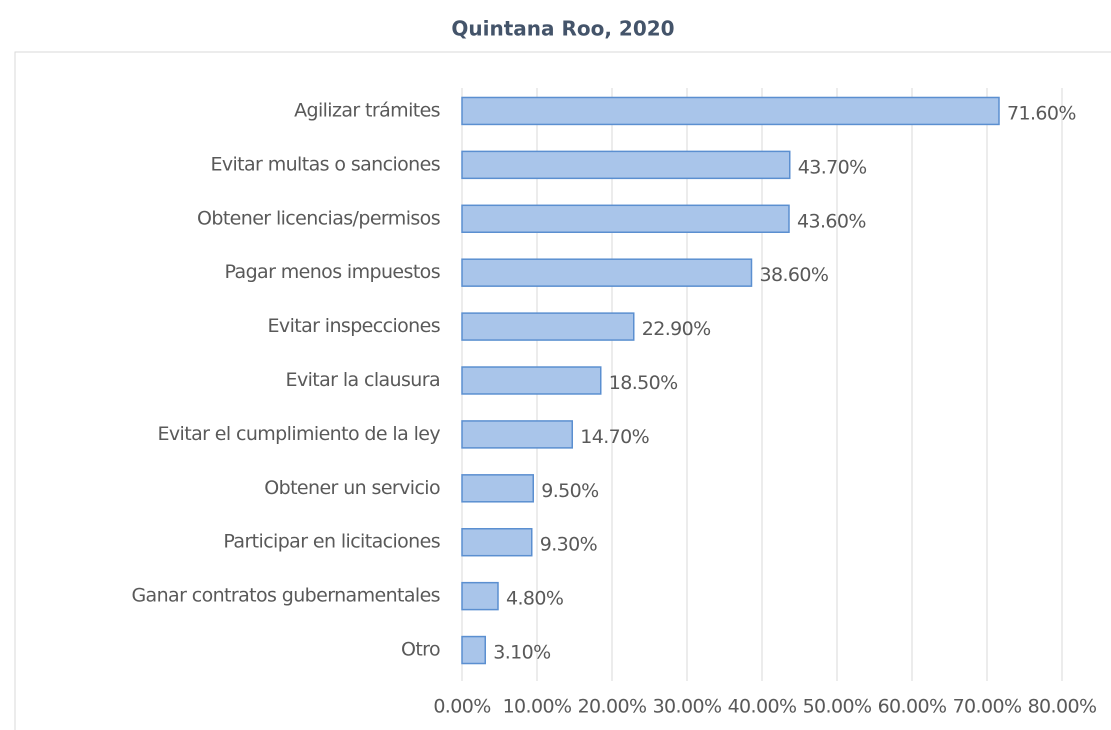  What do you see at coordinates (318, 218) in the screenshot?
I see `y-tick-label: Obtener licencias/permisos` at bounding box center [318, 218].